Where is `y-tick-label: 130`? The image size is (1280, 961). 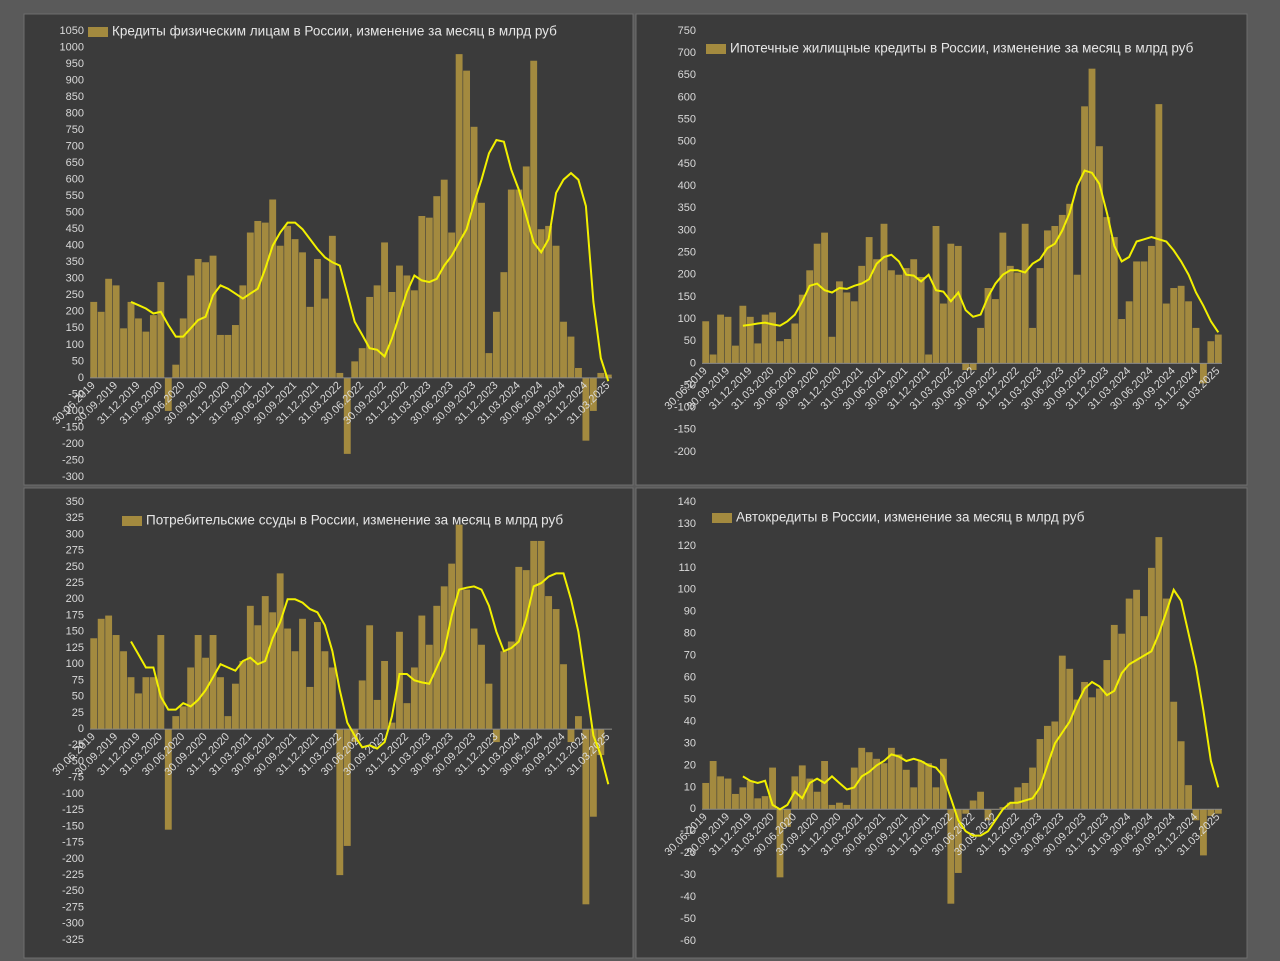
y-tick-label: 130 is located at coordinates (687, 524).